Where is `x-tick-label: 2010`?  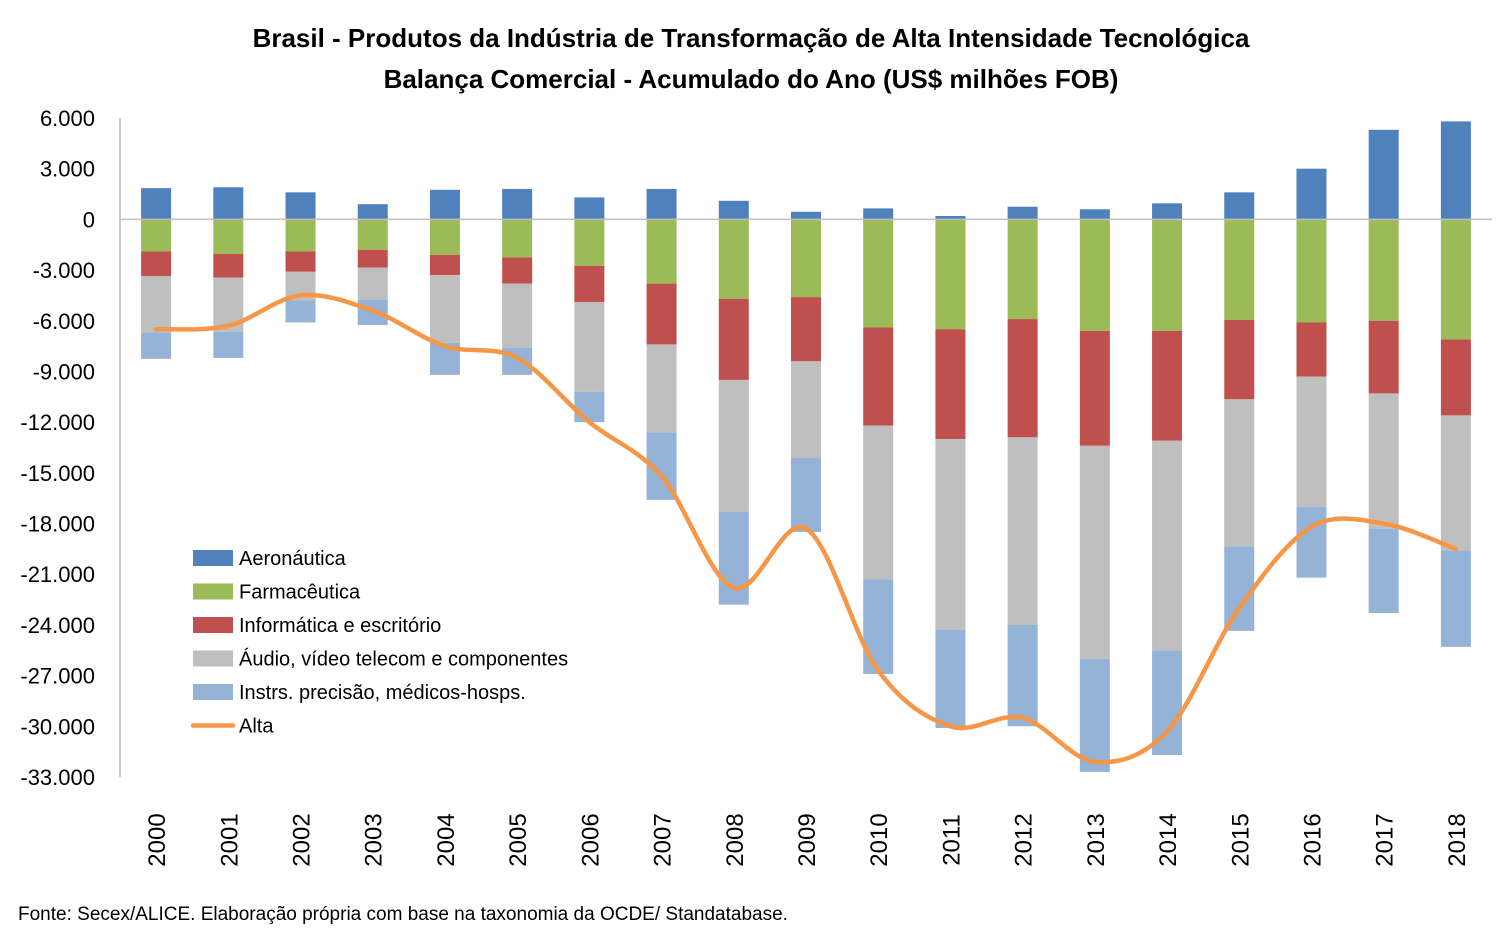 x-tick-label: 2010 is located at coordinates (879, 839).